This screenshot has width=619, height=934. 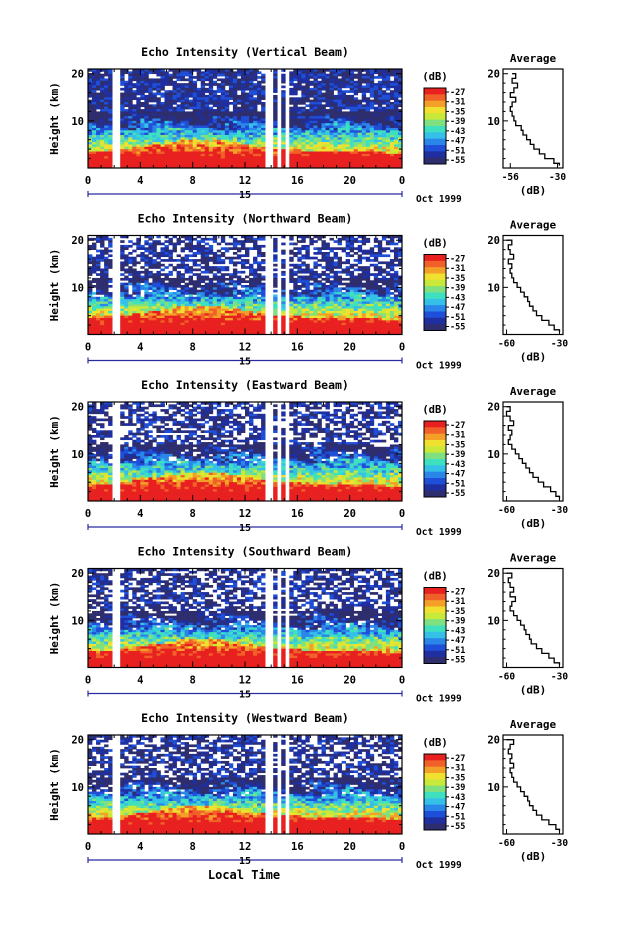 I want to click on colorbar-swatch, so click(x=435, y=154).